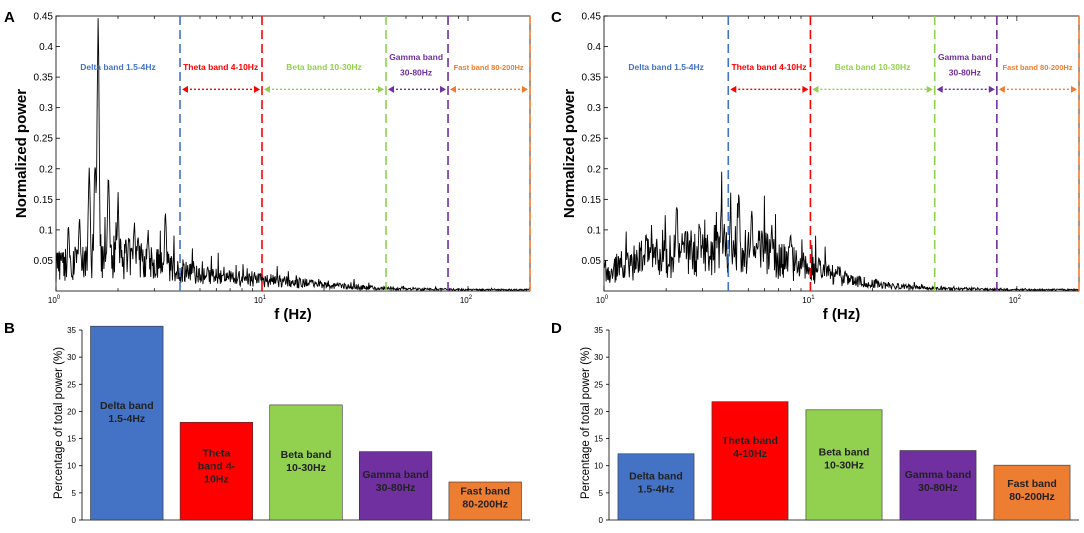 The image size is (1084, 533). I want to click on panel-letter-C: C, so click(556, 17).